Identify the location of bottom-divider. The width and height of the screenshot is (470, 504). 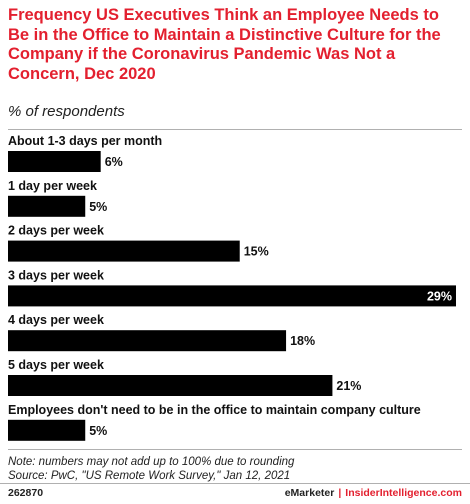
(235, 449).